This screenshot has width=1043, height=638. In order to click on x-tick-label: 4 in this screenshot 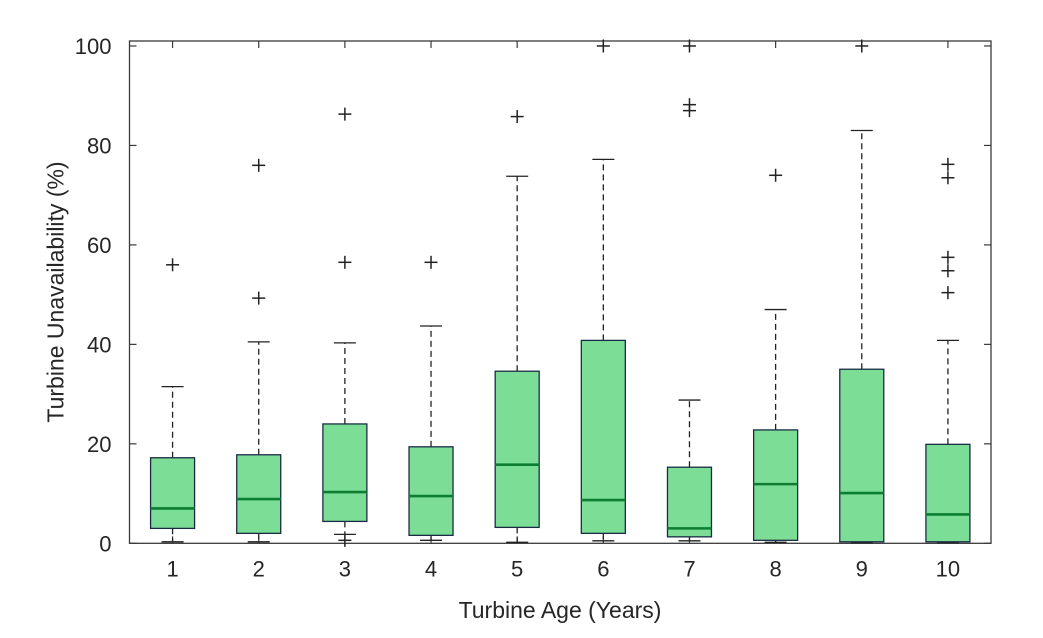, I will do `click(431, 568)`.